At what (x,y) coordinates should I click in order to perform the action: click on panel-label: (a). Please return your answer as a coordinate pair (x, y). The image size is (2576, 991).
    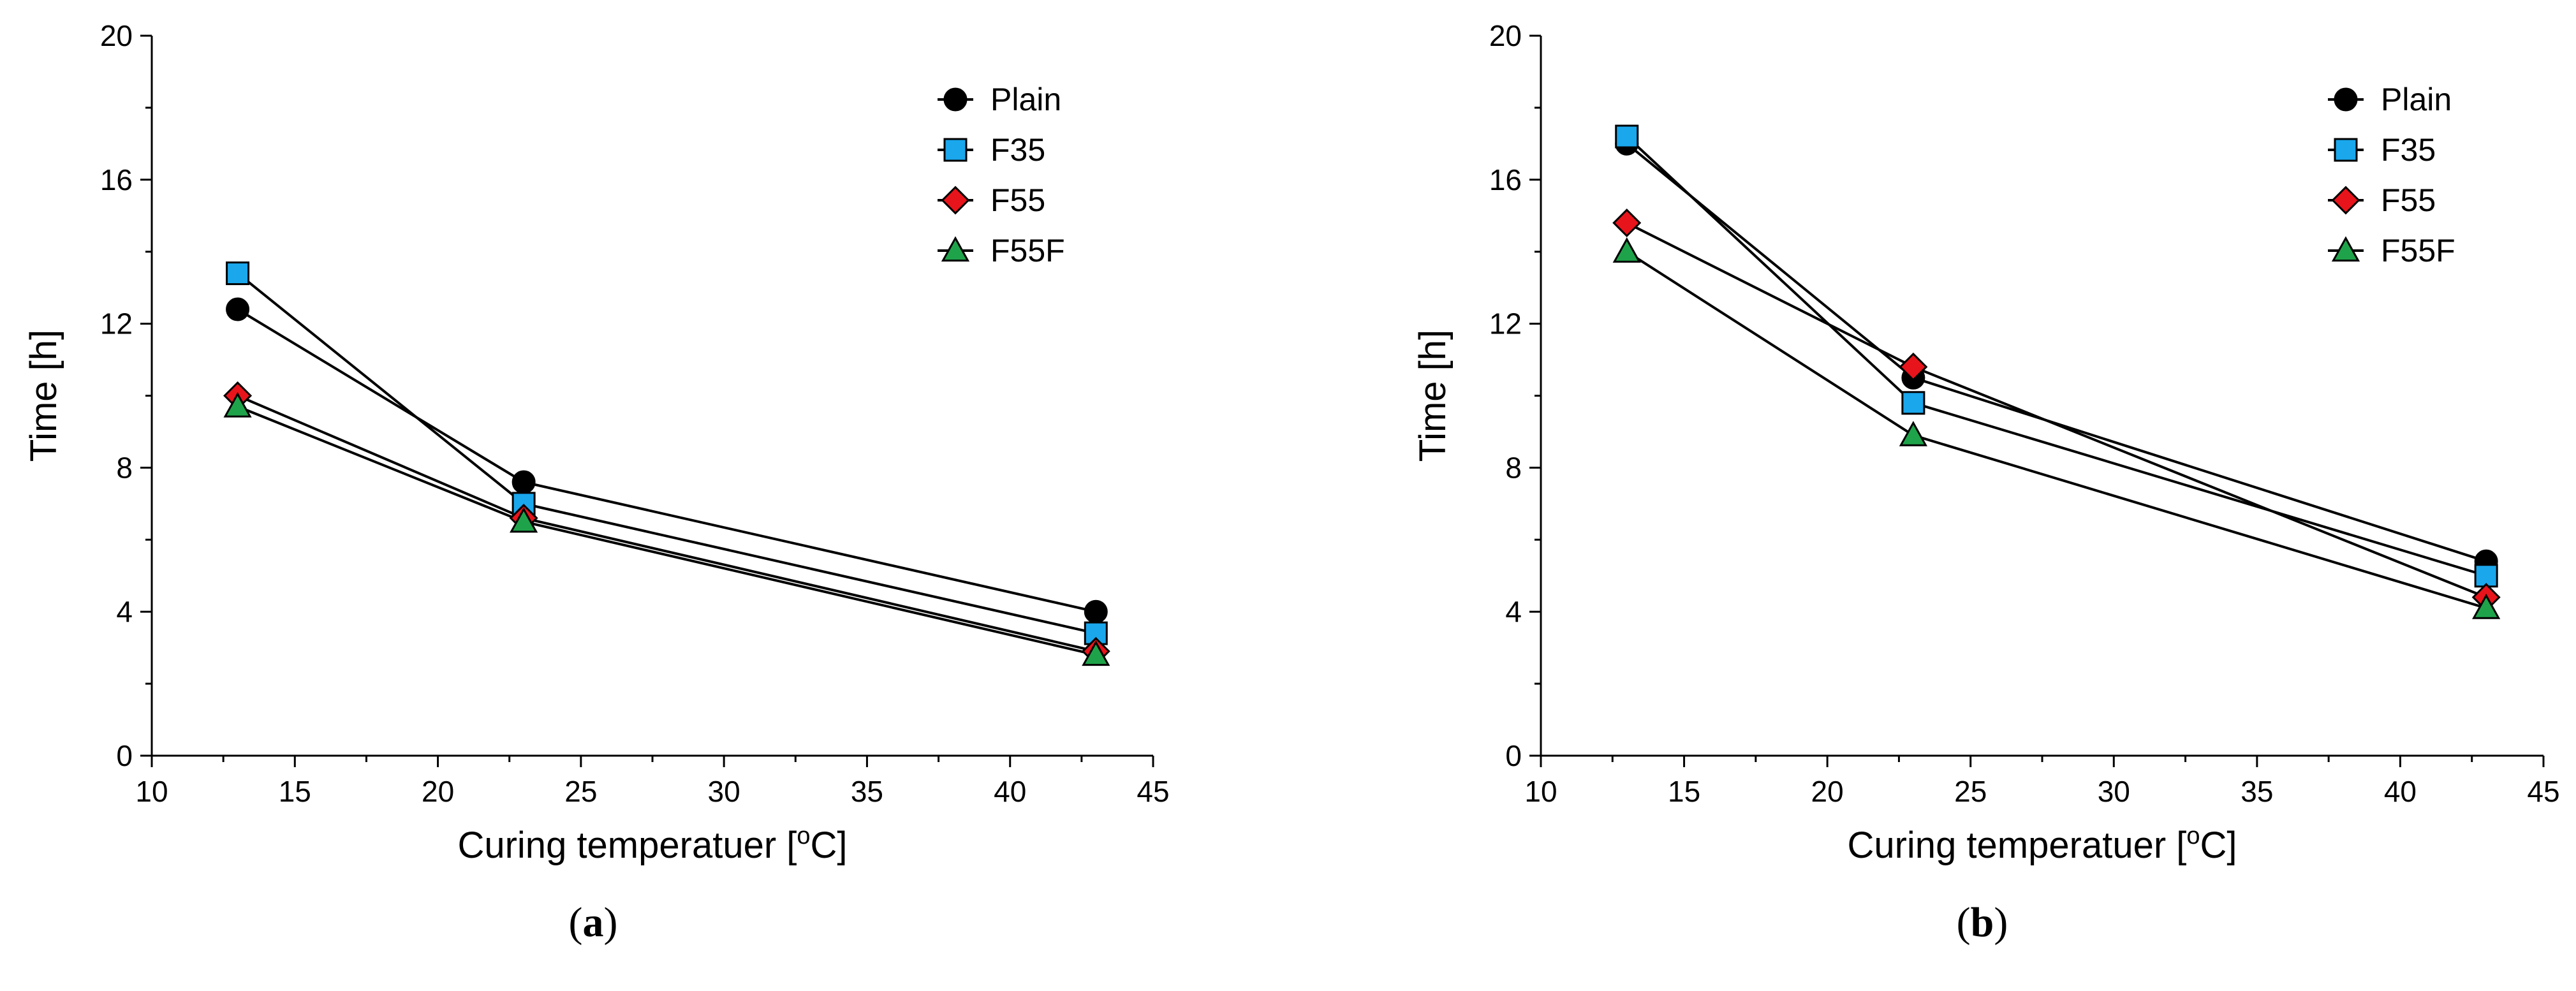
    Looking at the image, I should click on (593, 922).